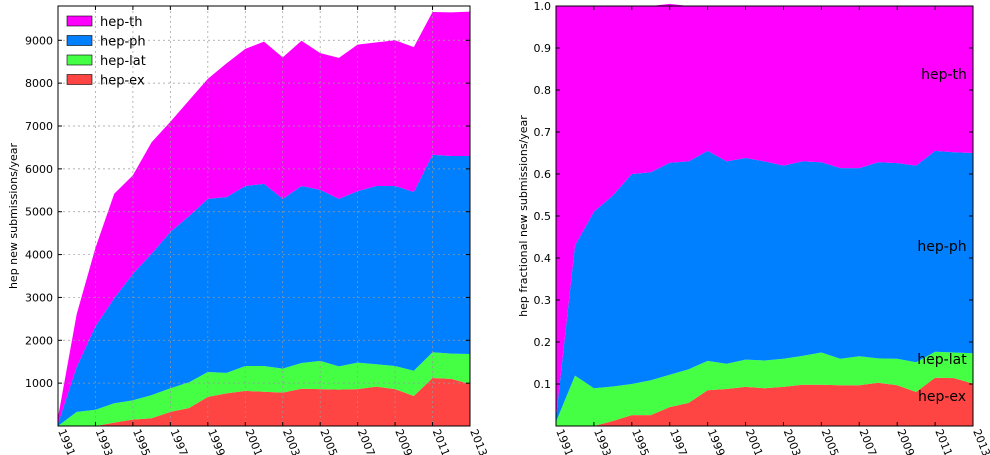  I want to click on y-tick-label: 1000, so click(39, 383).